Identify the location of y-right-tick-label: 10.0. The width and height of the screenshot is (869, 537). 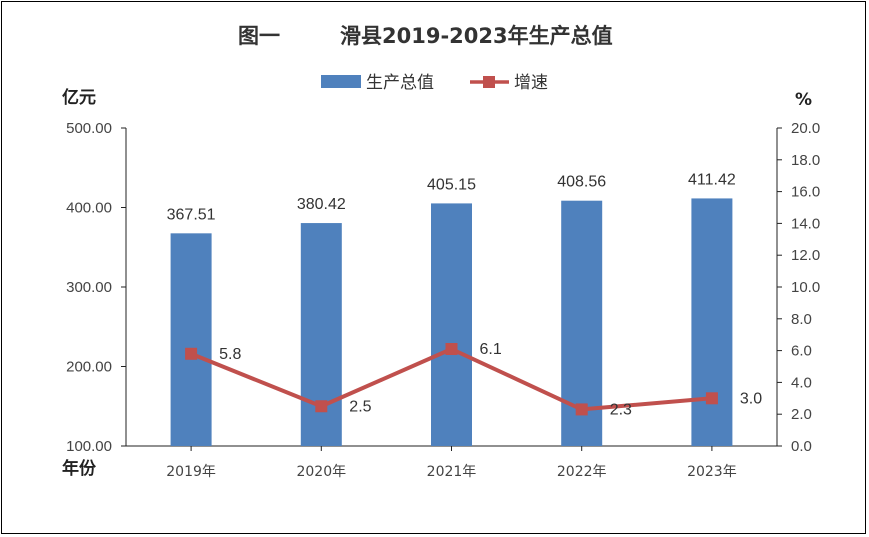
(805, 287).